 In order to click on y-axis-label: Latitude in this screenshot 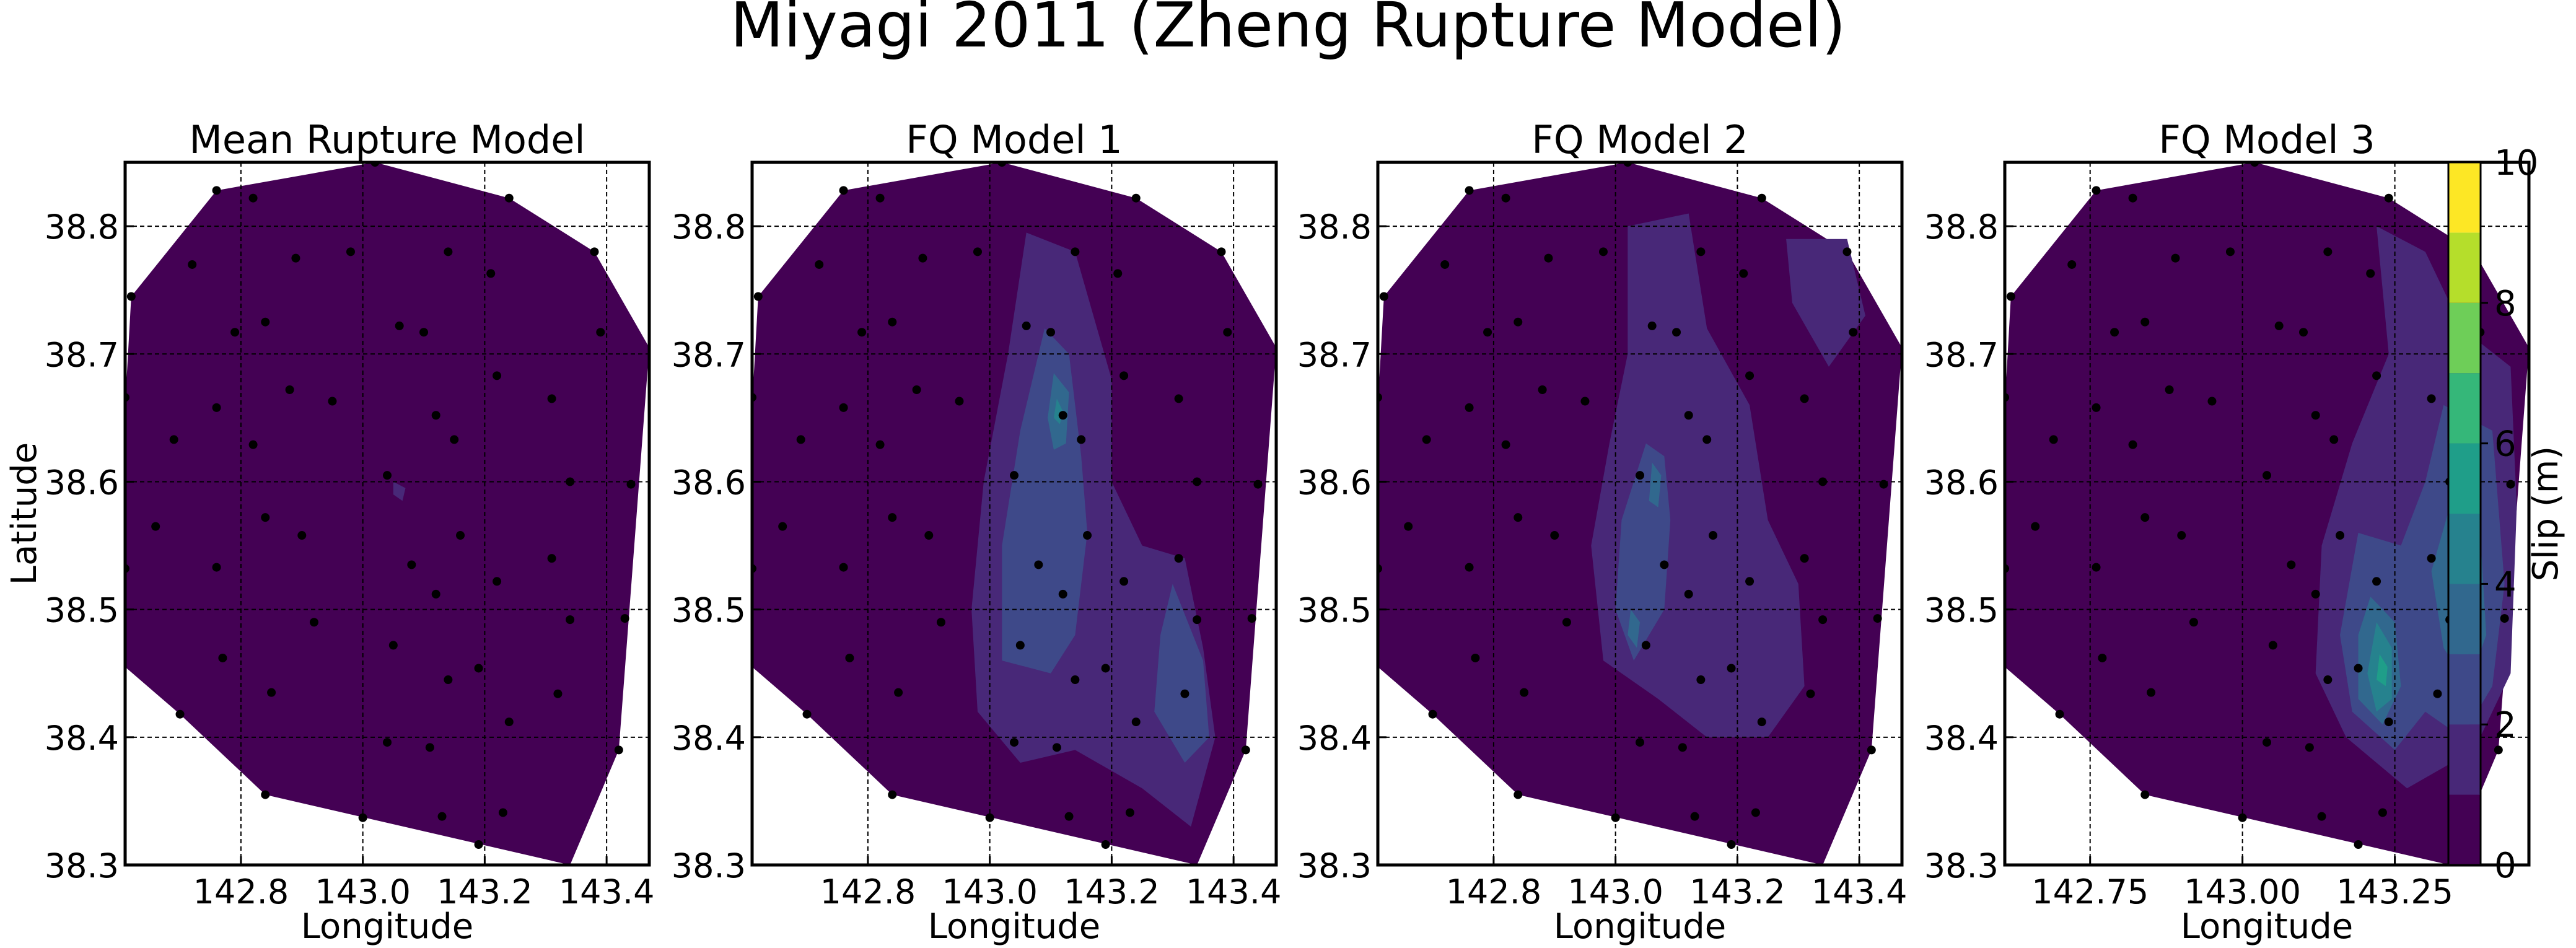, I will do `click(24, 513)`.